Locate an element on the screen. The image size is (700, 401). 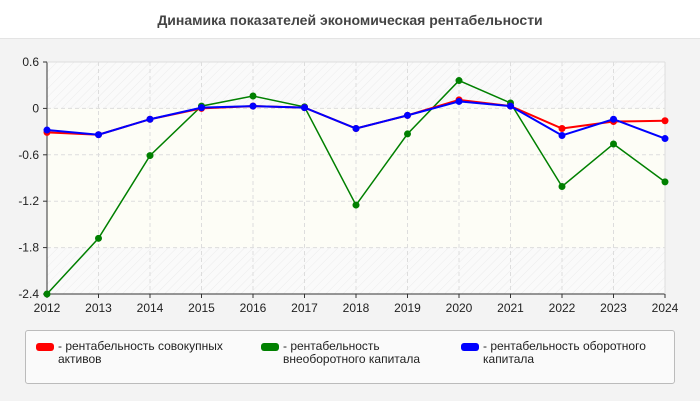
legend-label: - рентабельность совокупных активов is located at coordinates (140, 352).